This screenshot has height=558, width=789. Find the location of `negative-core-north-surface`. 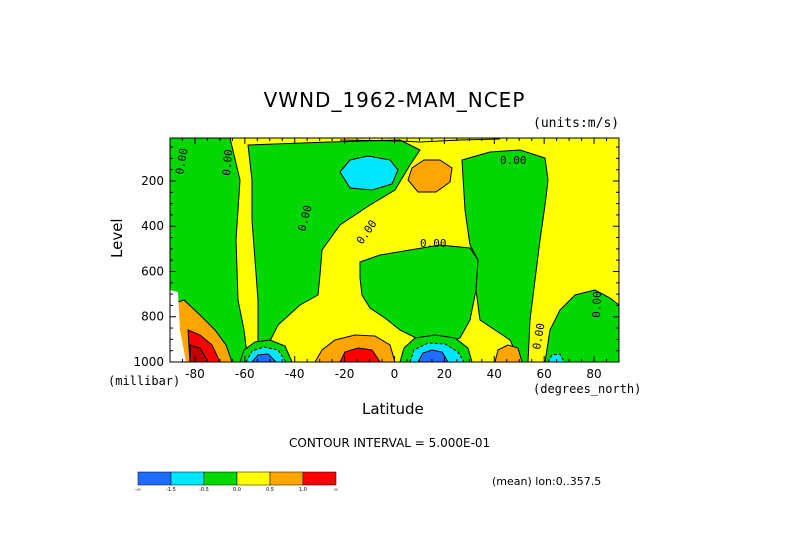

negative-core-north-surface is located at coordinates (556, 357).